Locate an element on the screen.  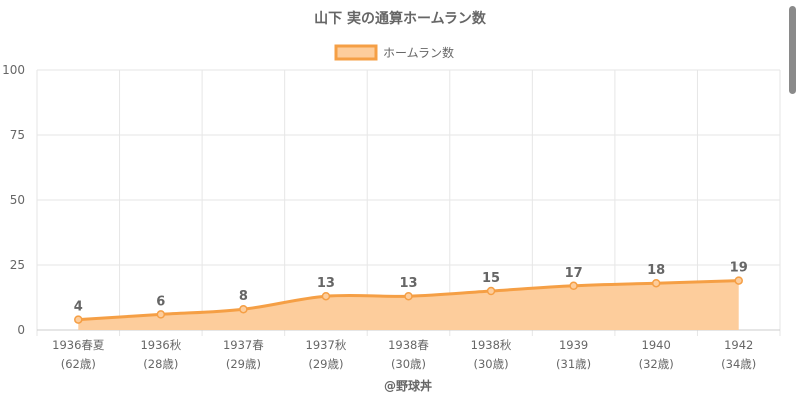
y-tick-label: 100 is located at coordinates (13, 70).